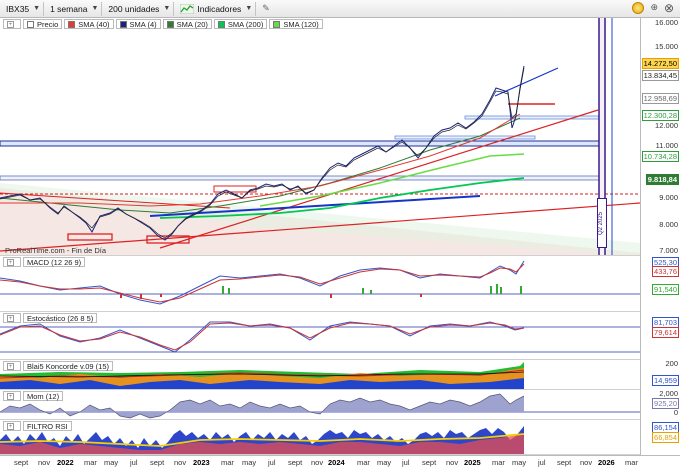 Image resolution: width=680 pixels, height=469 pixels. I want to click on price-tag: 13.834,45, so click(660, 75).